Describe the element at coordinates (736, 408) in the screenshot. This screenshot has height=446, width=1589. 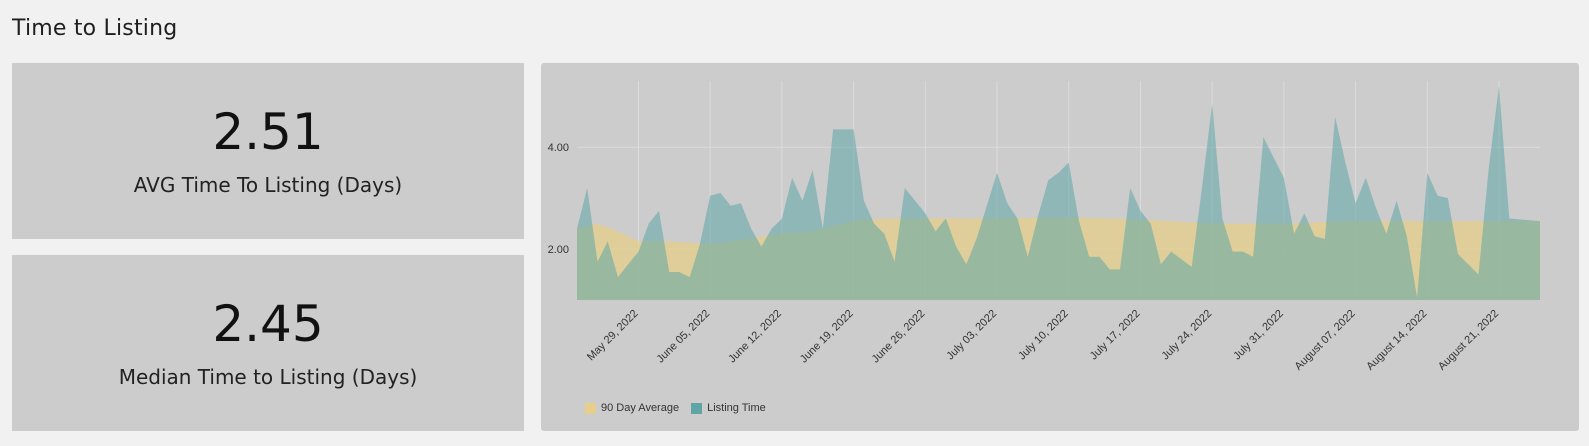
I see `legend-label-listing-time: Listing Time` at that location.